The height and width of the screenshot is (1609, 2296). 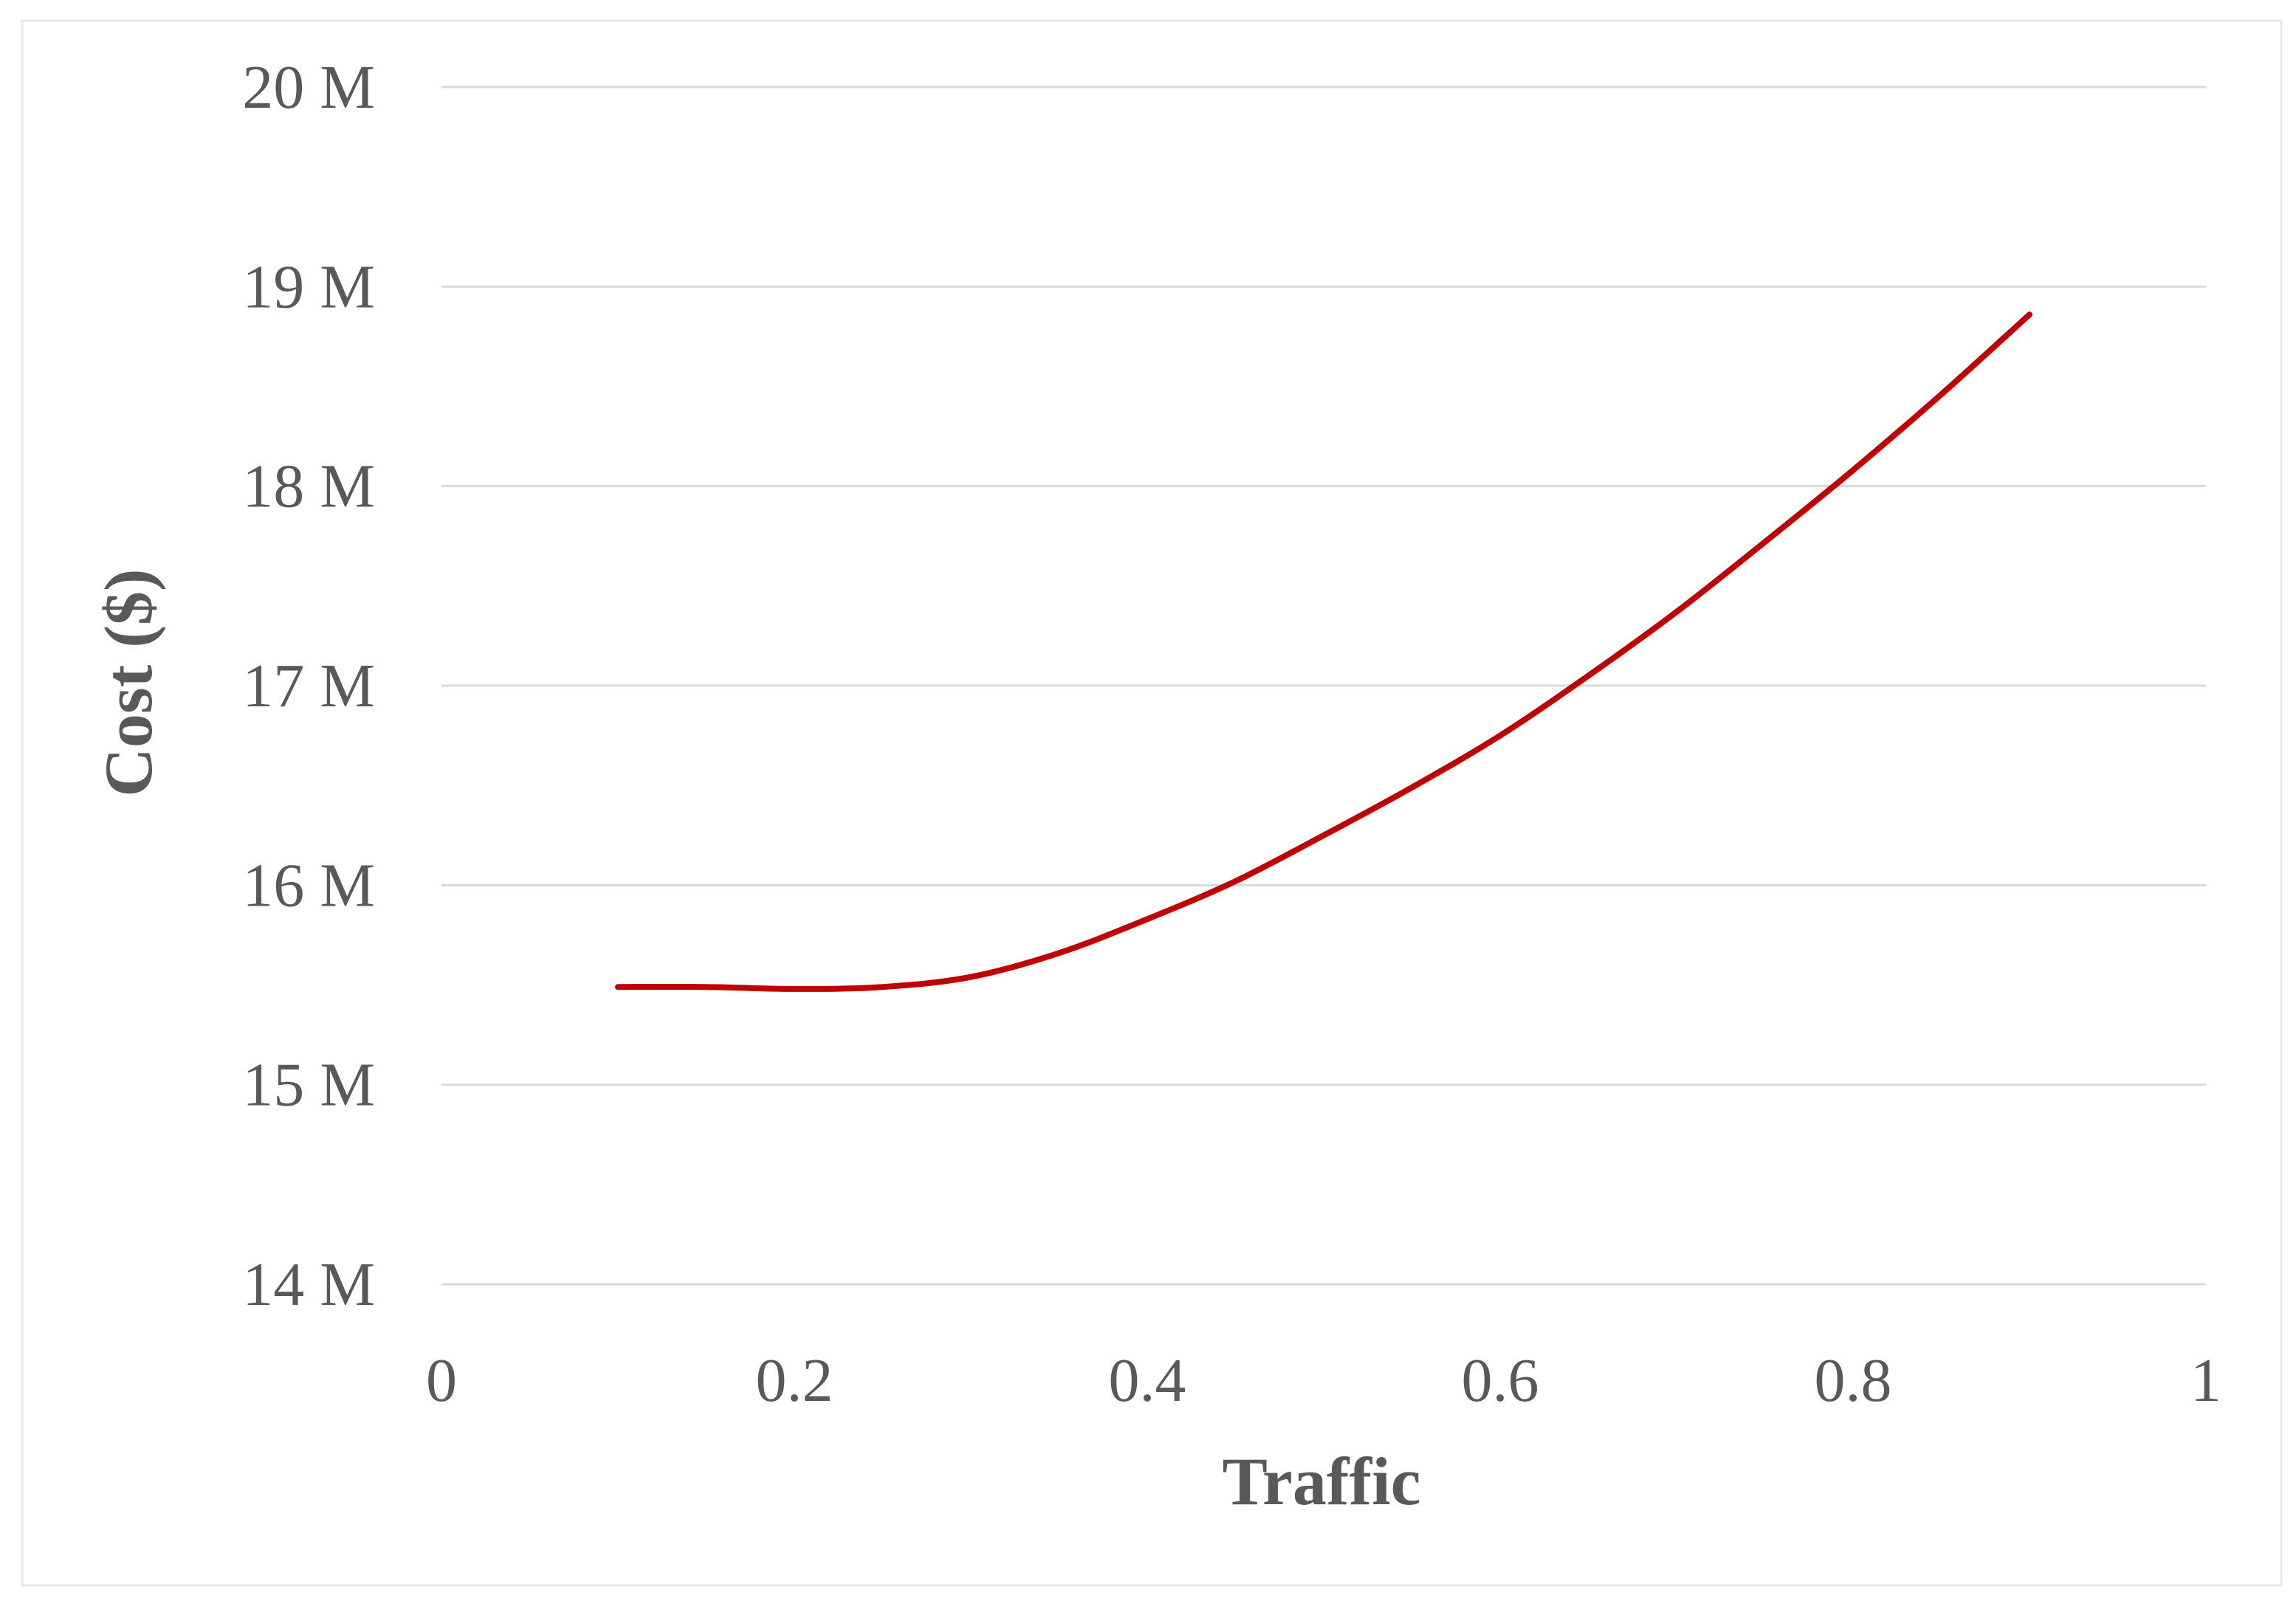 What do you see at coordinates (1501, 1381) in the screenshot?
I see `x-tick-label: 0.6` at bounding box center [1501, 1381].